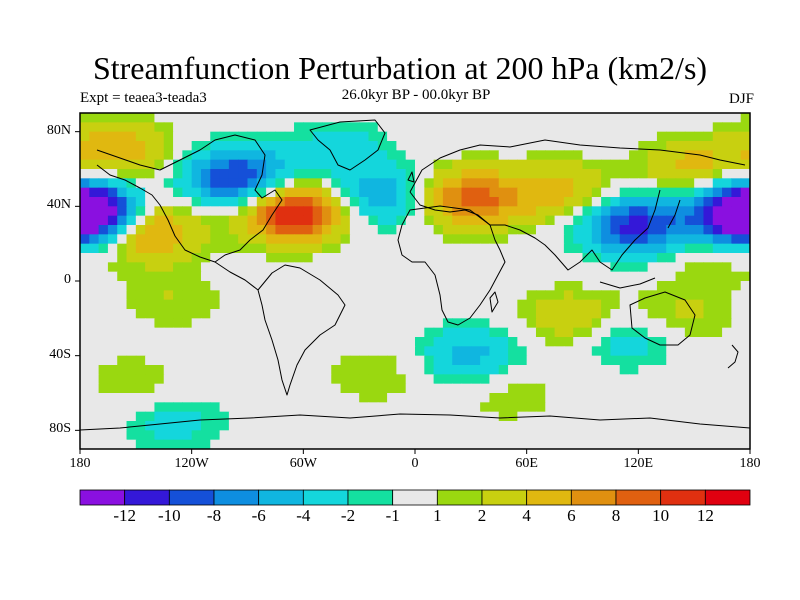 This screenshot has width=800, height=600. Describe the element at coordinates (124, 515) in the screenshot. I see `colorbar-label: -12` at that location.